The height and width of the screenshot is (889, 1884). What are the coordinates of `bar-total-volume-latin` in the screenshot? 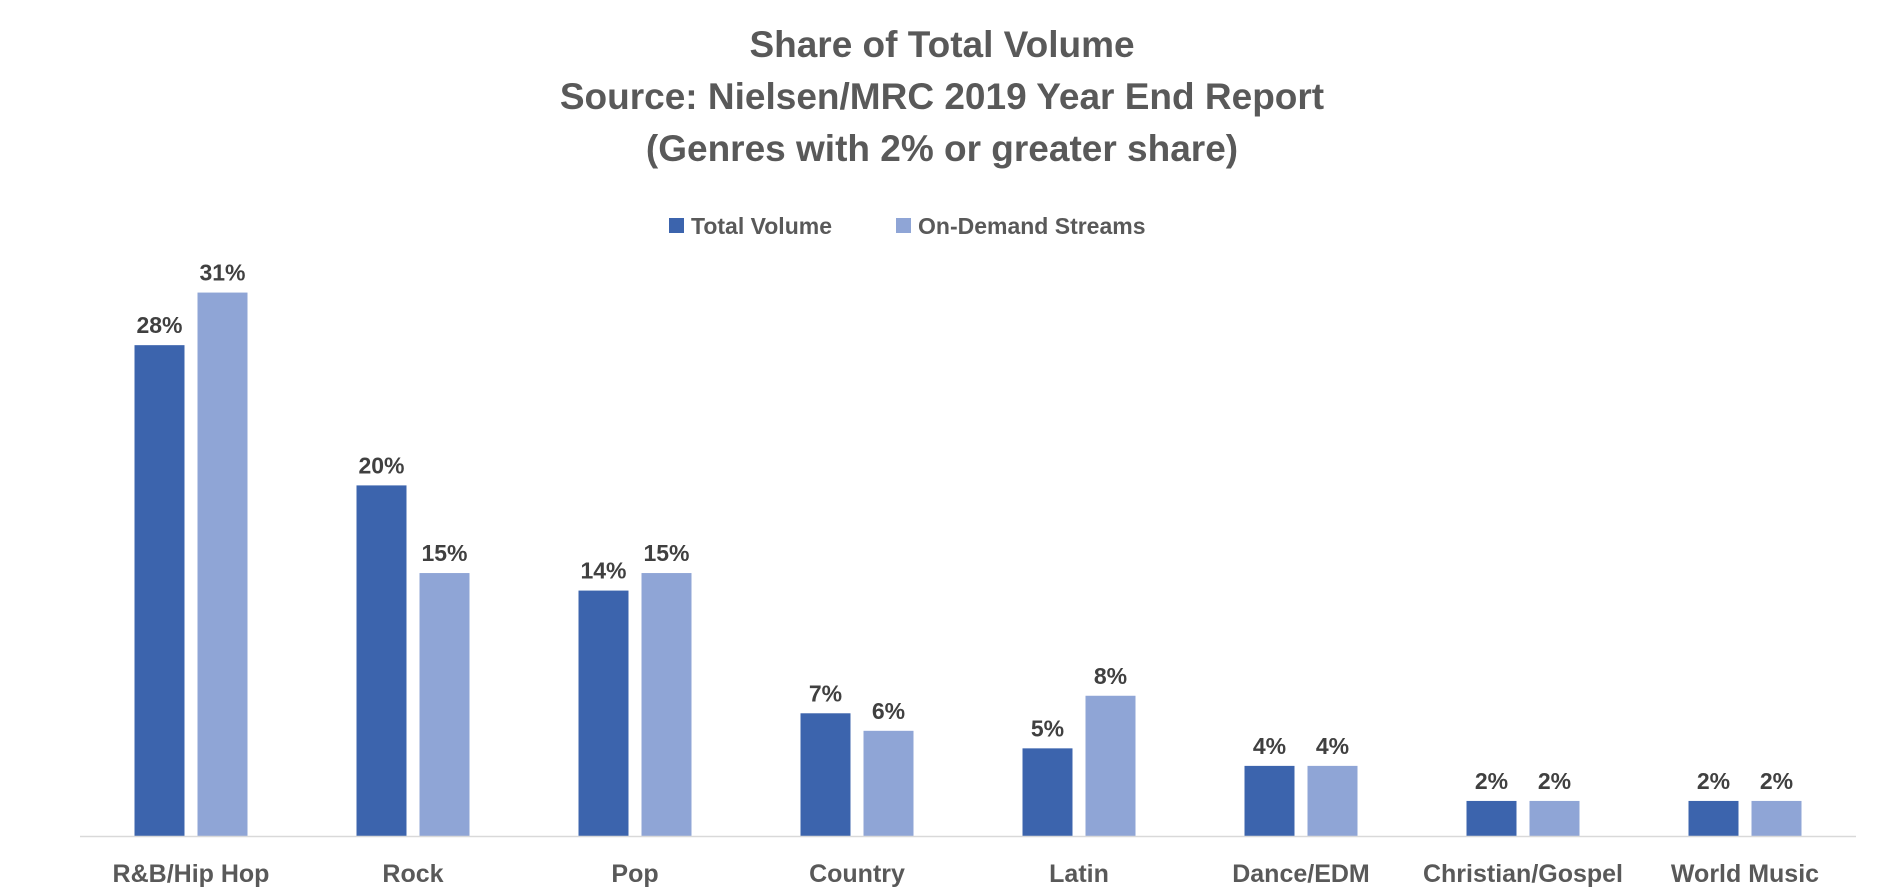 It's located at (1047, 792).